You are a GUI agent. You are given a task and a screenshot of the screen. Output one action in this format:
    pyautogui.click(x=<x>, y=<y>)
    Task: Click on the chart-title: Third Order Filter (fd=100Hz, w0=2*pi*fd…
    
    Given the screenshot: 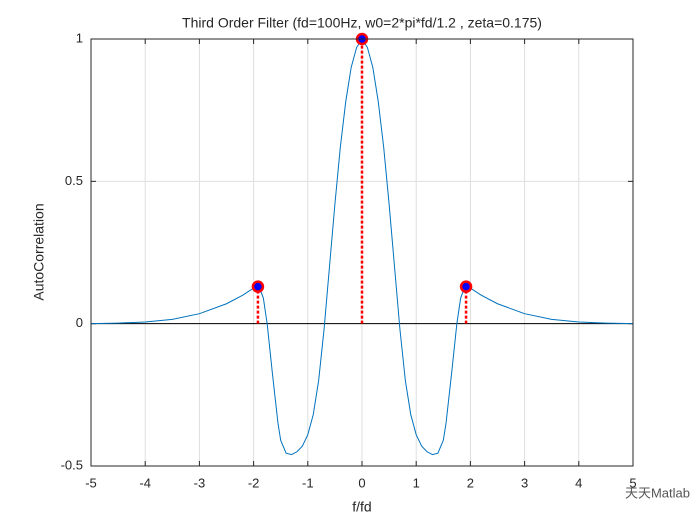 What is the action you would take?
    pyautogui.click(x=362, y=23)
    